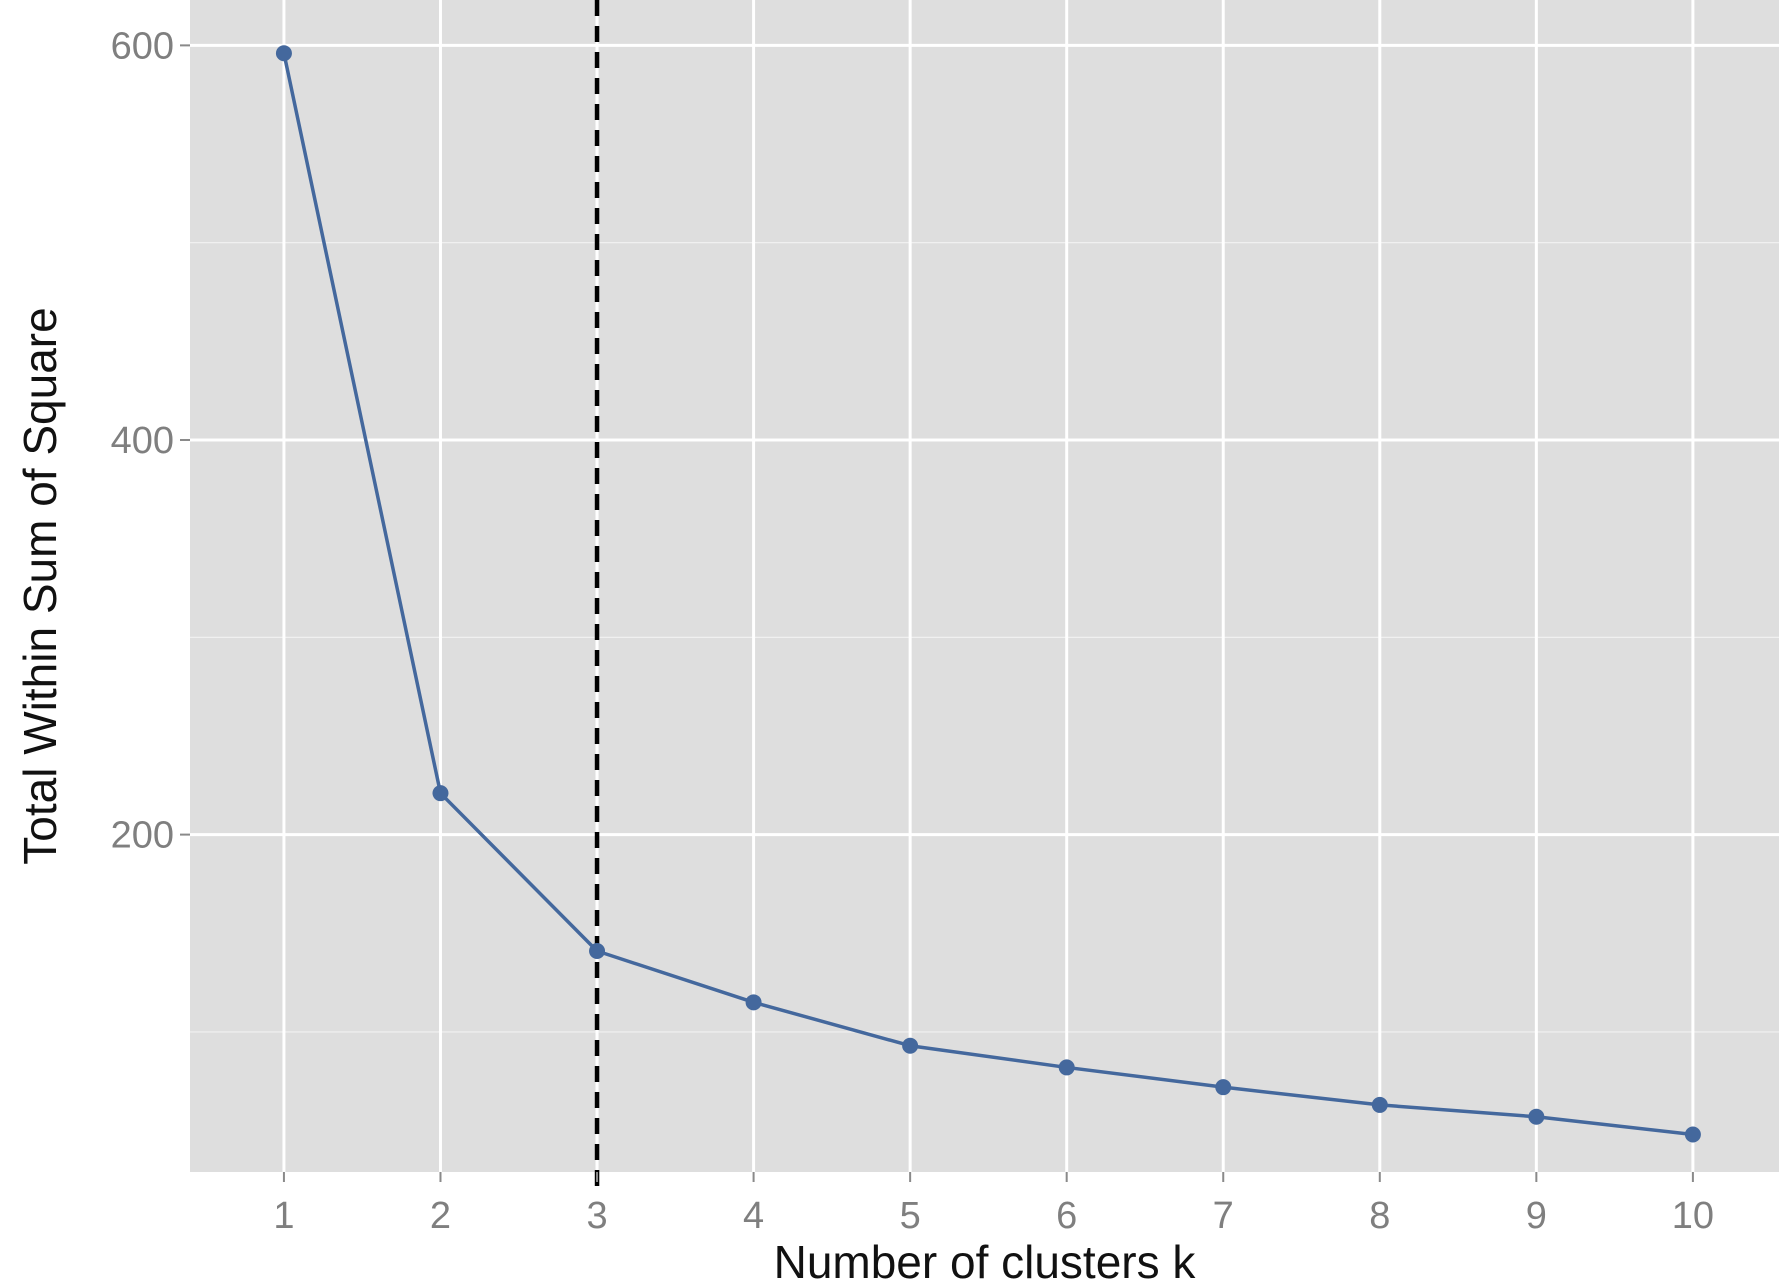 Image resolution: width=1779 pixels, height=1284 pixels. What do you see at coordinates (1066, 1216) in the screenshot?
I see `x-tick-label: 6` at bounding box center [1066, 1216].